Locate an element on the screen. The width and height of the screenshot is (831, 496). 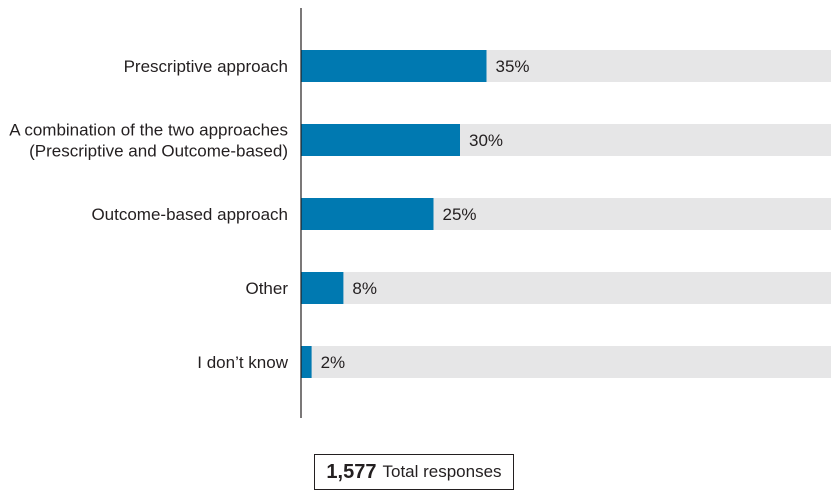
category-label-other: Other is located at coordinates (266, 288).